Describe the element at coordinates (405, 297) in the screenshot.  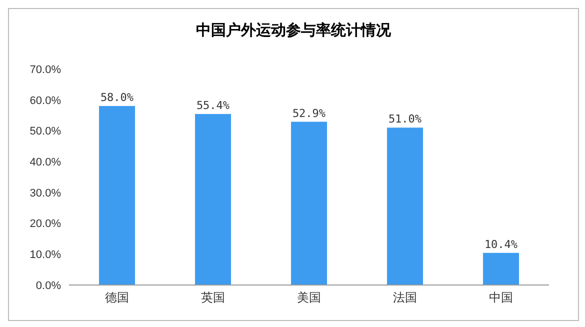
I see `x-tick-label: 法国` at that location.